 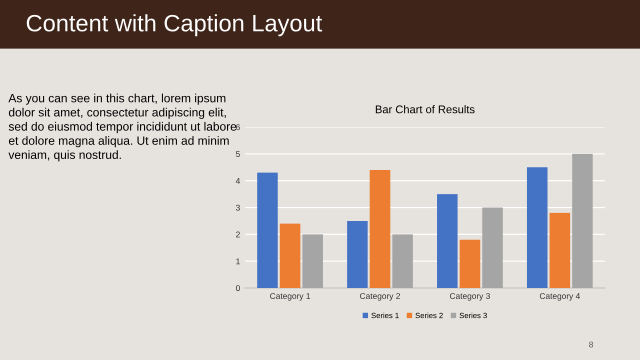 What do you see at coordinates (560, 297) in the screenshot?
I see `x-tick-label: Category 4` at bounding box center [560, 297].